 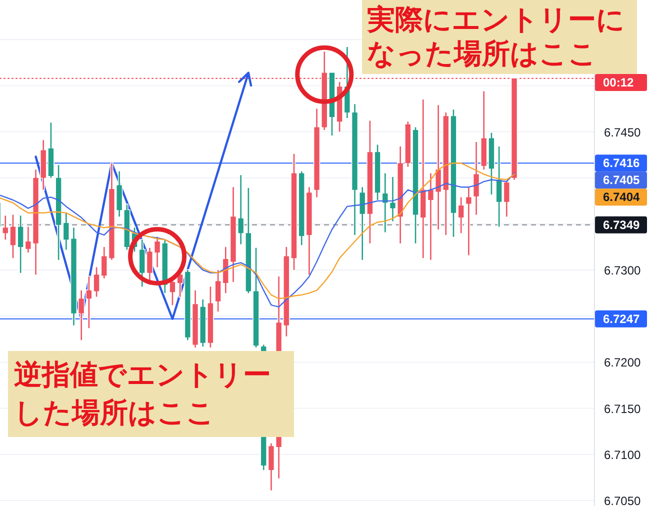 What do you see at coordinates (621, 163) in the screenshot?
I see `ref-line-label: 6.7416` at bounding box center [621, 163].